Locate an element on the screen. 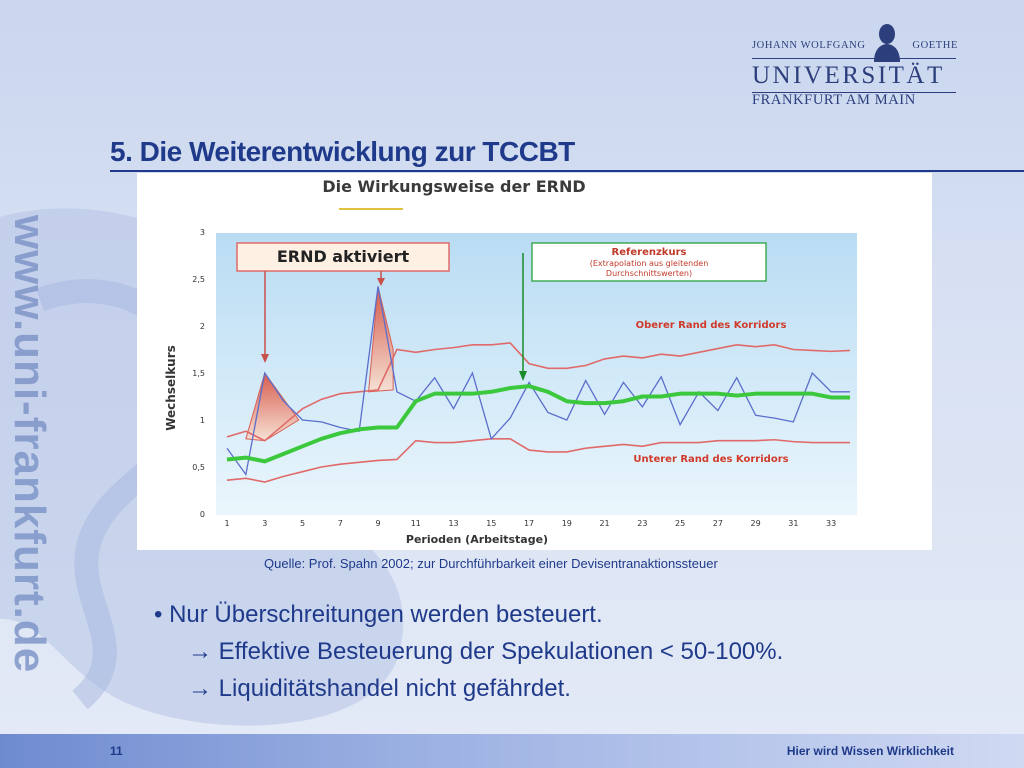 The width and height of the screenshot is (1024, 768). x-tick-label: 1 is located at coordinates (226, 523).